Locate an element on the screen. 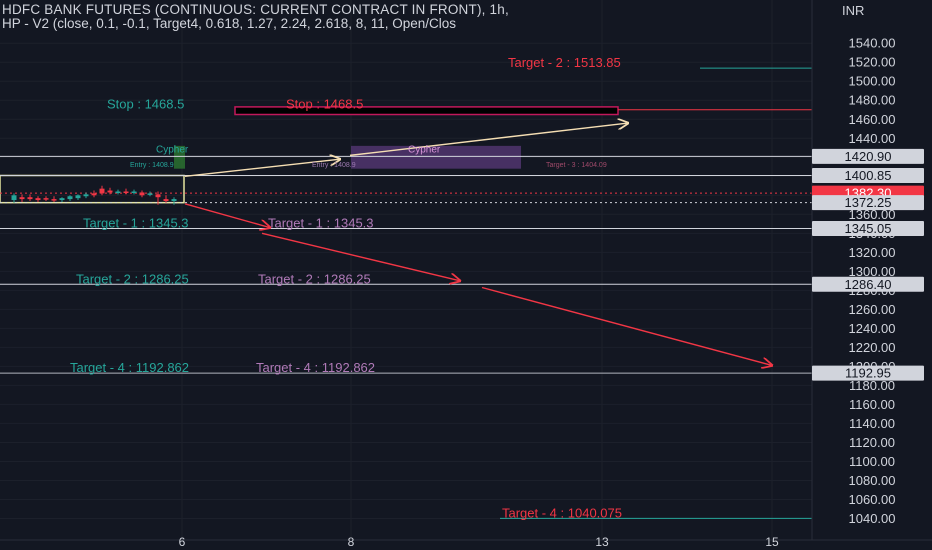 This screenshot has height=550, width=932. price-tick-label: 1440.00 is located at coordinates (872, 138).